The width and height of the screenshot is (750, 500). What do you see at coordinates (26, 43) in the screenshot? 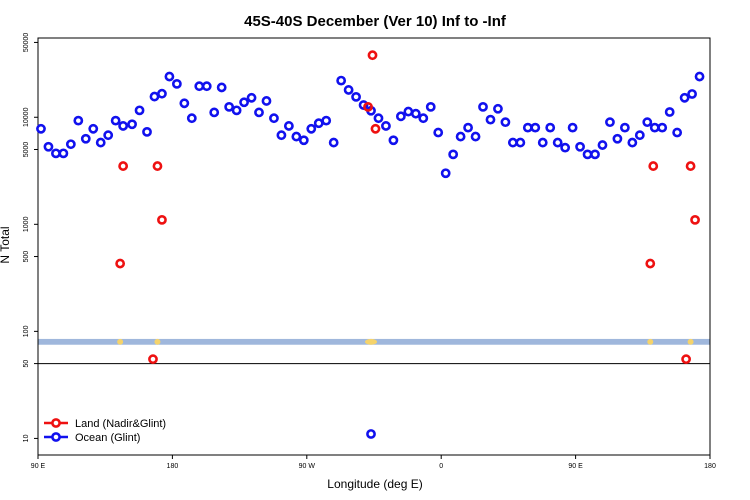
I see `y-tick-label: 50000` at bounding box center [26, 43].